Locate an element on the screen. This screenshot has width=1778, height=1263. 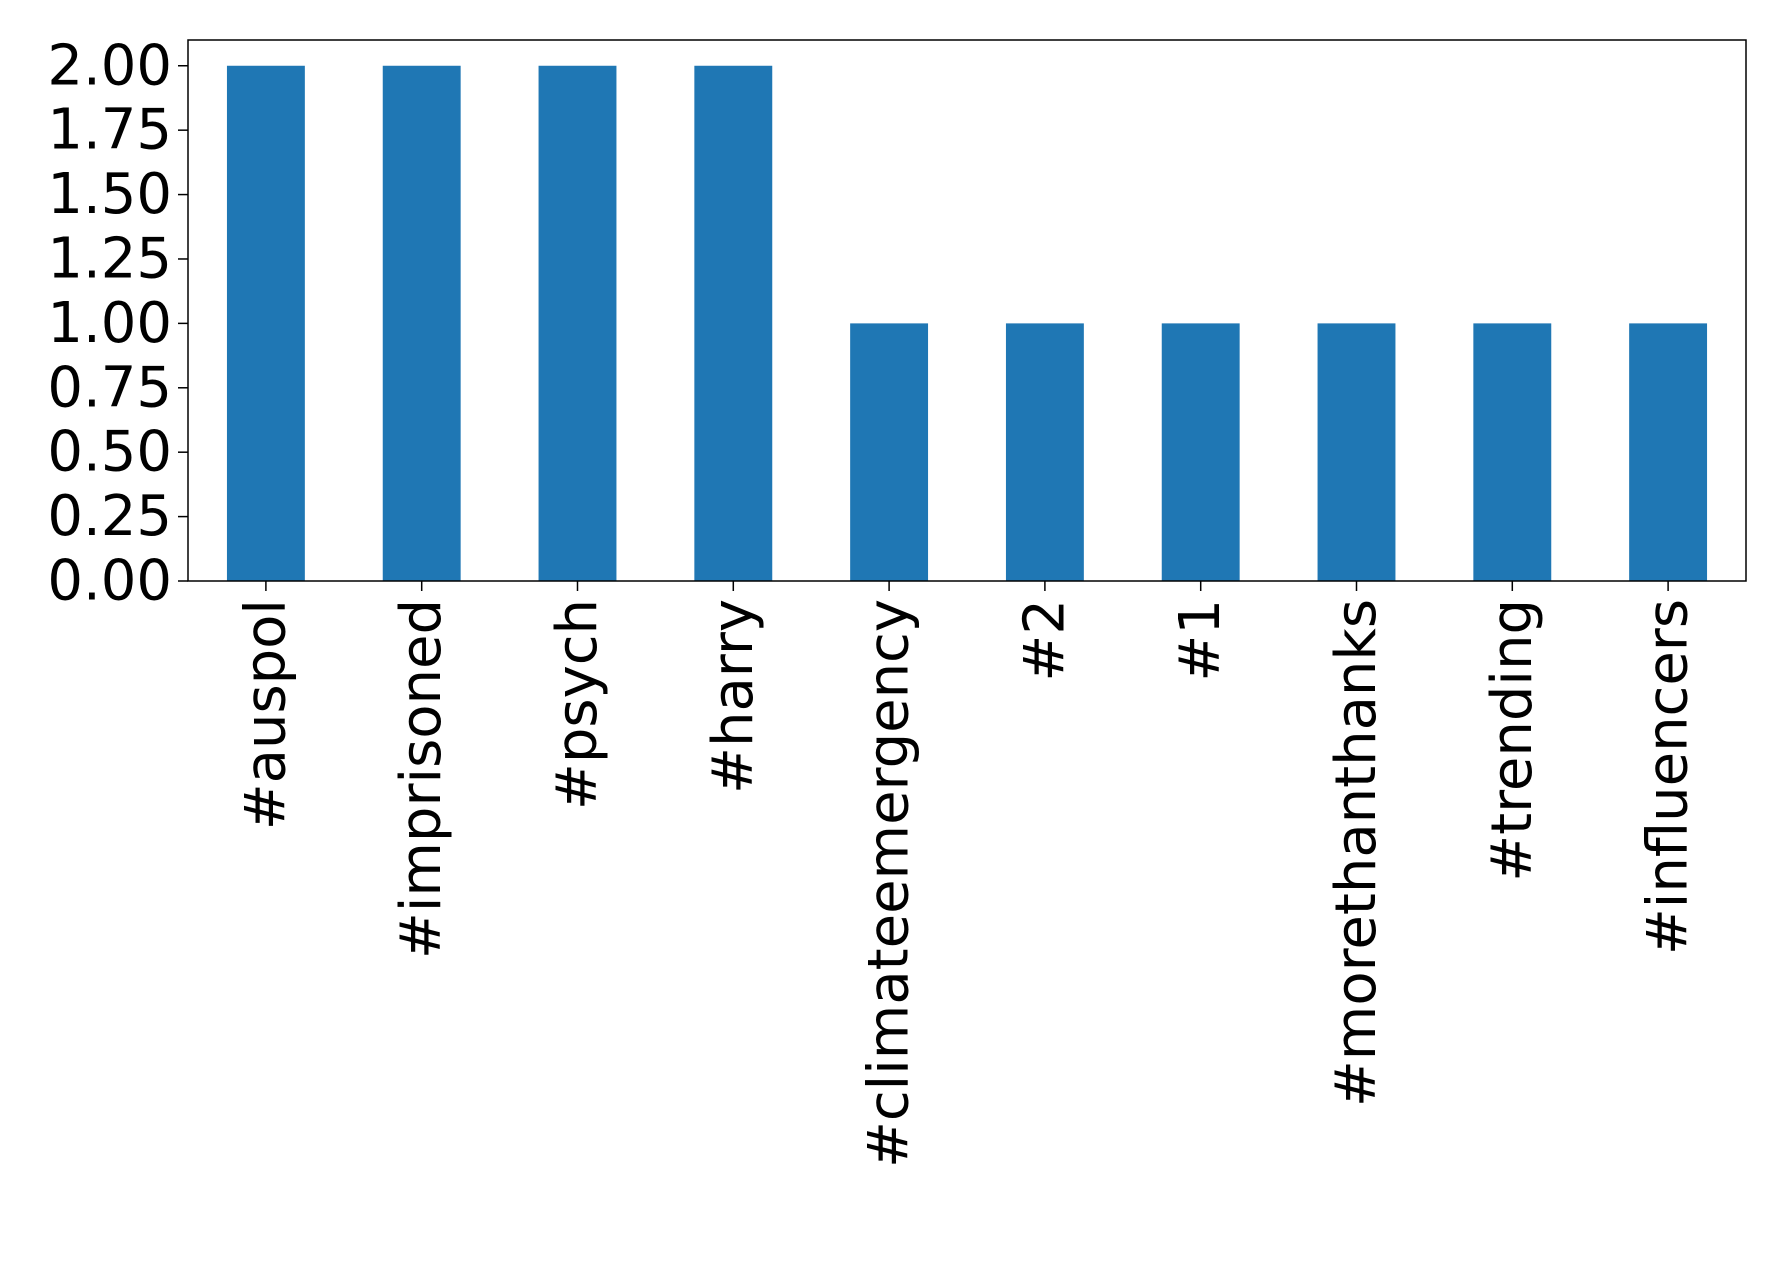
x-tick-label-1: #imprisoned is located at coordinates (421, 779).